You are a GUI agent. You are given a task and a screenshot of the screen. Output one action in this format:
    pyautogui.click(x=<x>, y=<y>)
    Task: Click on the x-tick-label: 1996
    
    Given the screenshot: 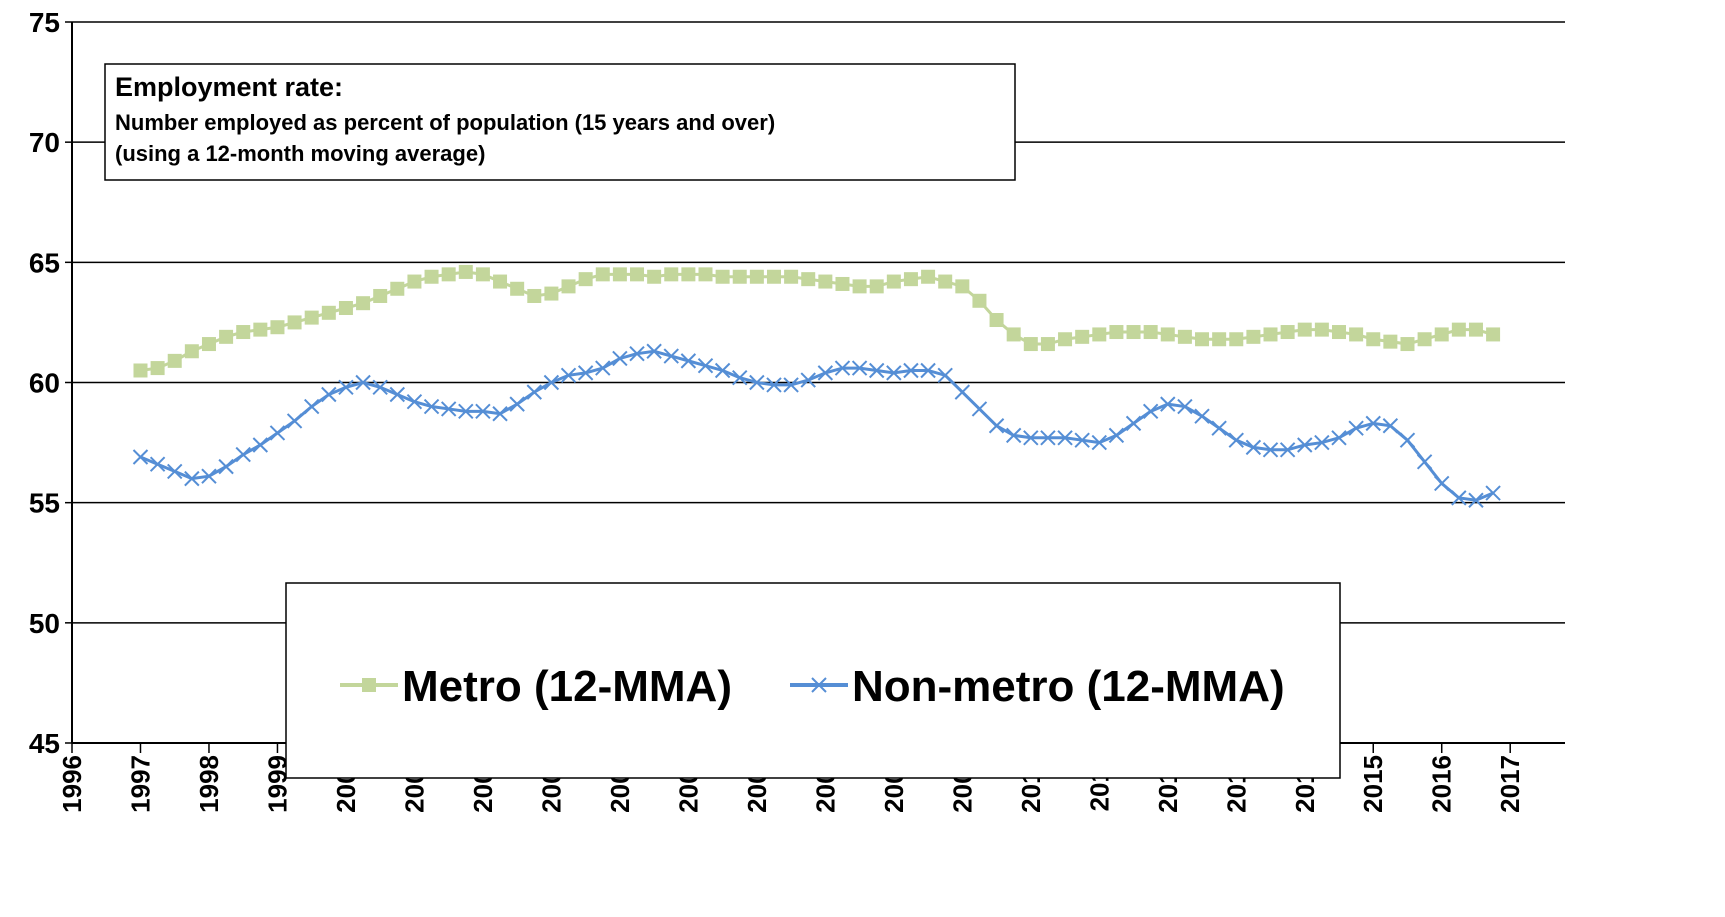 What is the action you would take?
    pyautogui.click(x=72, y=784)
    